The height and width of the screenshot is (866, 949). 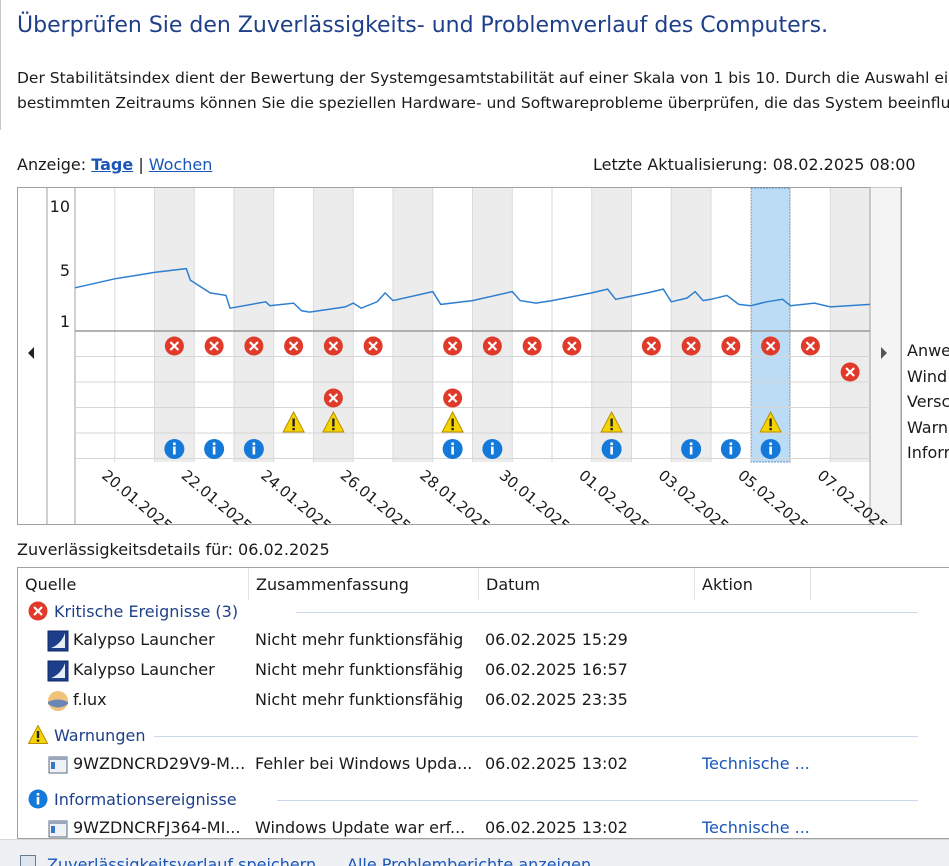 What do you see at coordinates (136, 495) in the screenshot?
I see `x-date-label: 20.01.2025` at bounding box center [136, 495].